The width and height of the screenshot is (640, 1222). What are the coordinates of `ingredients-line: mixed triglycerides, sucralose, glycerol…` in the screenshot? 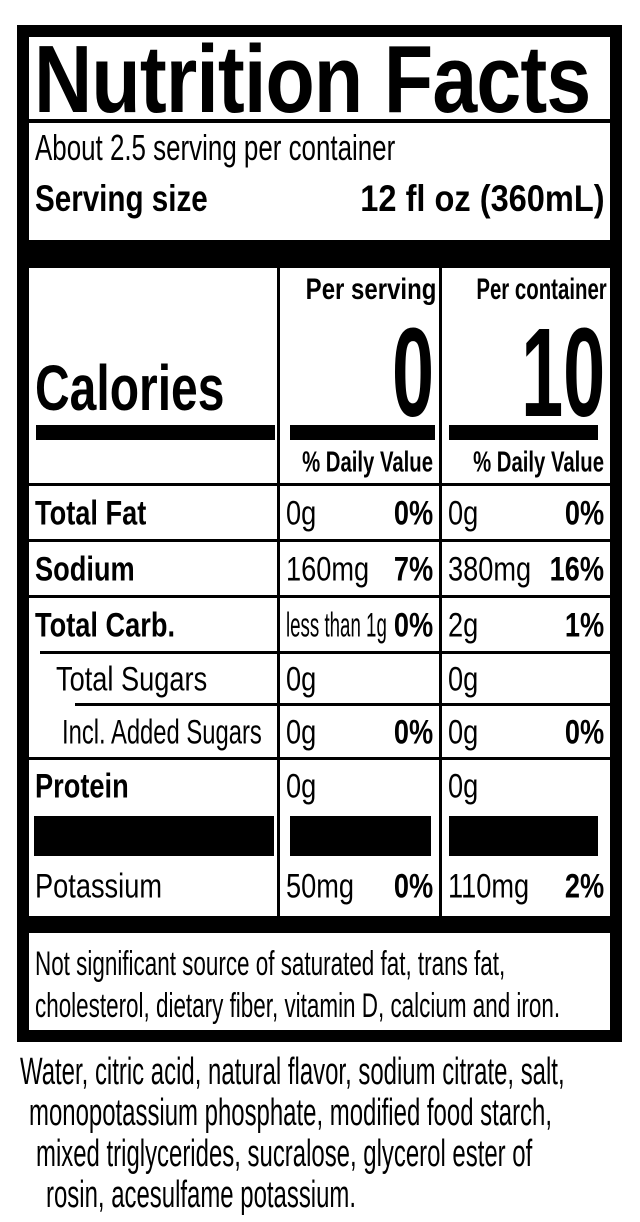 It's located at (284, 1154).